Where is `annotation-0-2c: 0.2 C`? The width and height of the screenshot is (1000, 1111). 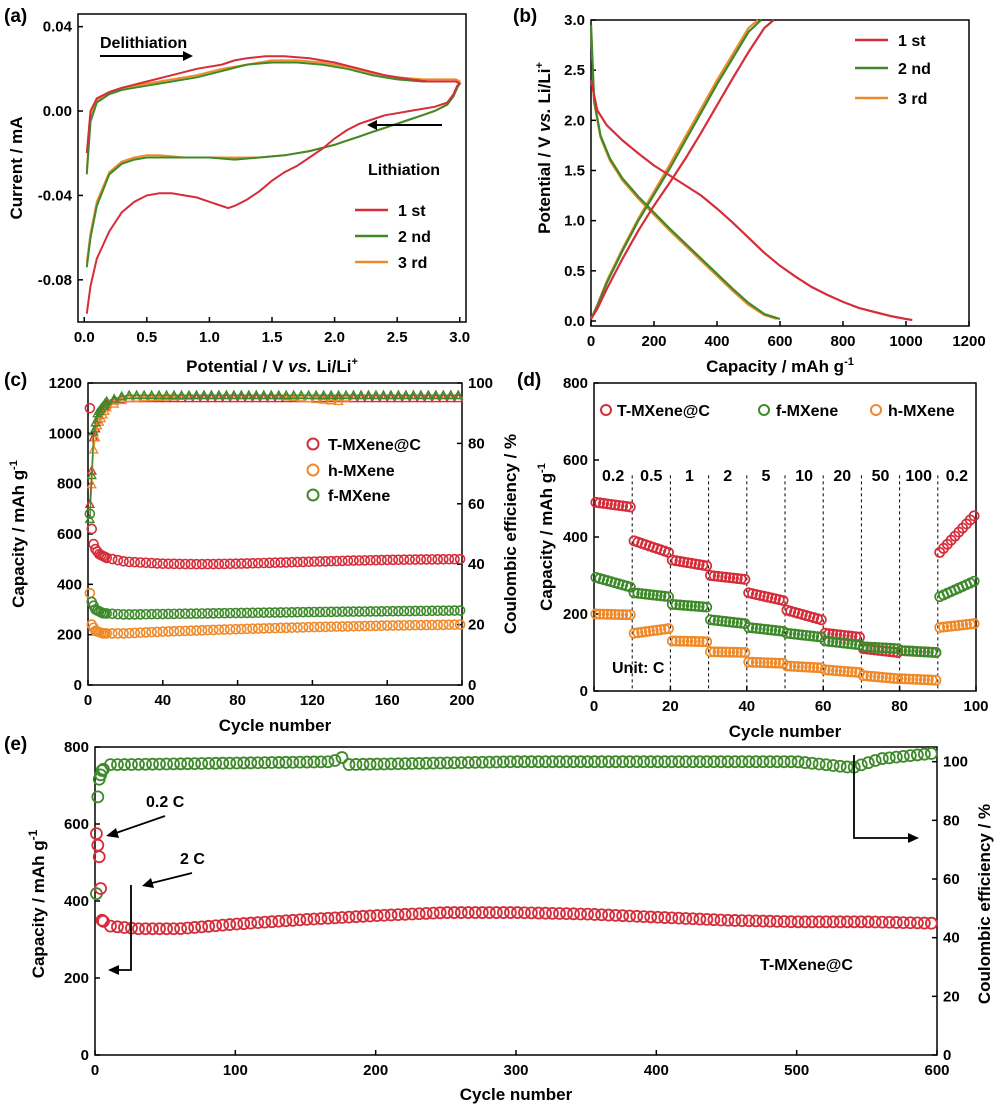 annotation-0-2c: 0.2 C is located at coordinates (165, 802).